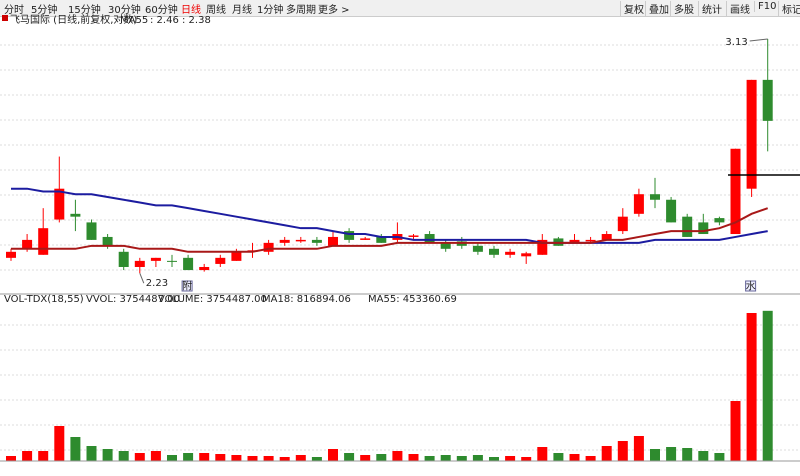 The height and width of the screenshot is (476, 800). Describe the element at coordinates (134, 20) in the screenshot. I see `legend-name: MA55` at that location.